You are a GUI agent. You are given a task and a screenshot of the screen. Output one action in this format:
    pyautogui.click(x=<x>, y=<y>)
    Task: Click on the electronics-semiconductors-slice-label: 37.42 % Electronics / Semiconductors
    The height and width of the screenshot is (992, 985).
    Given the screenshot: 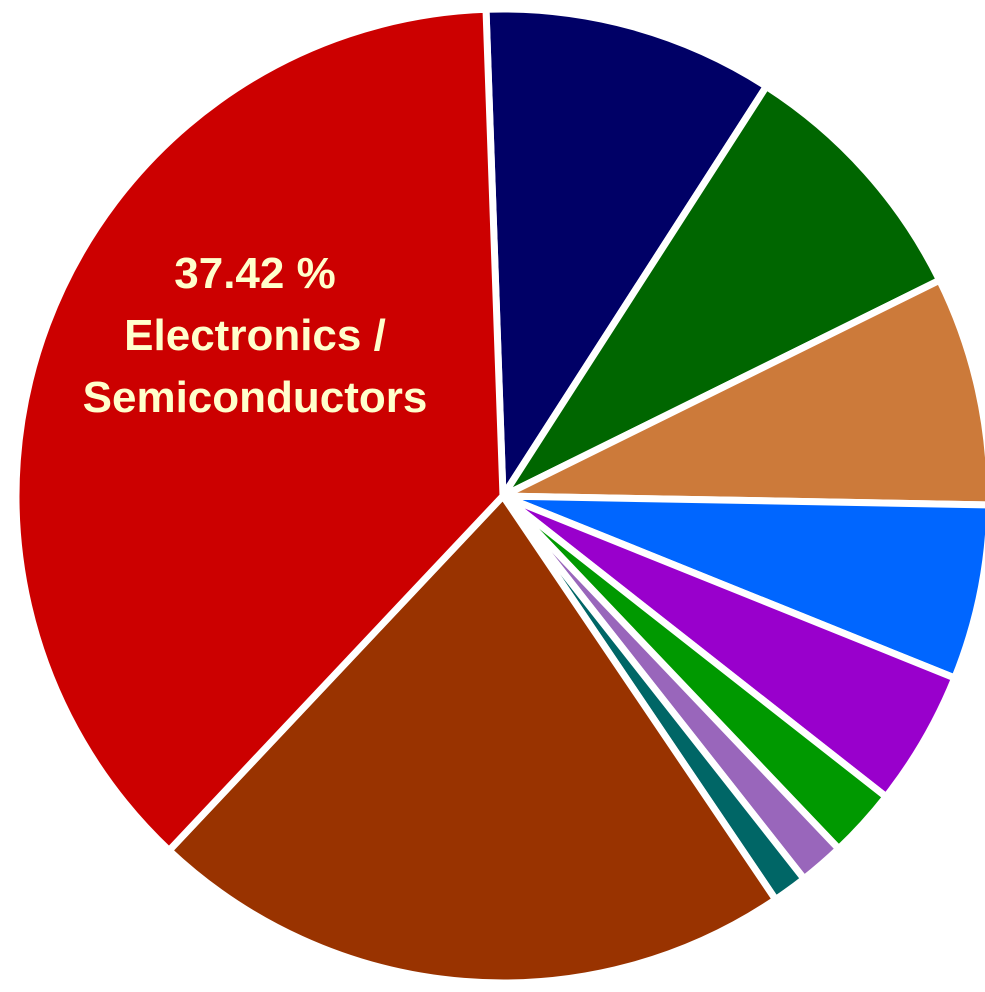 What is the action you would take?
    pyautogui.click(x=255, y=336)
    